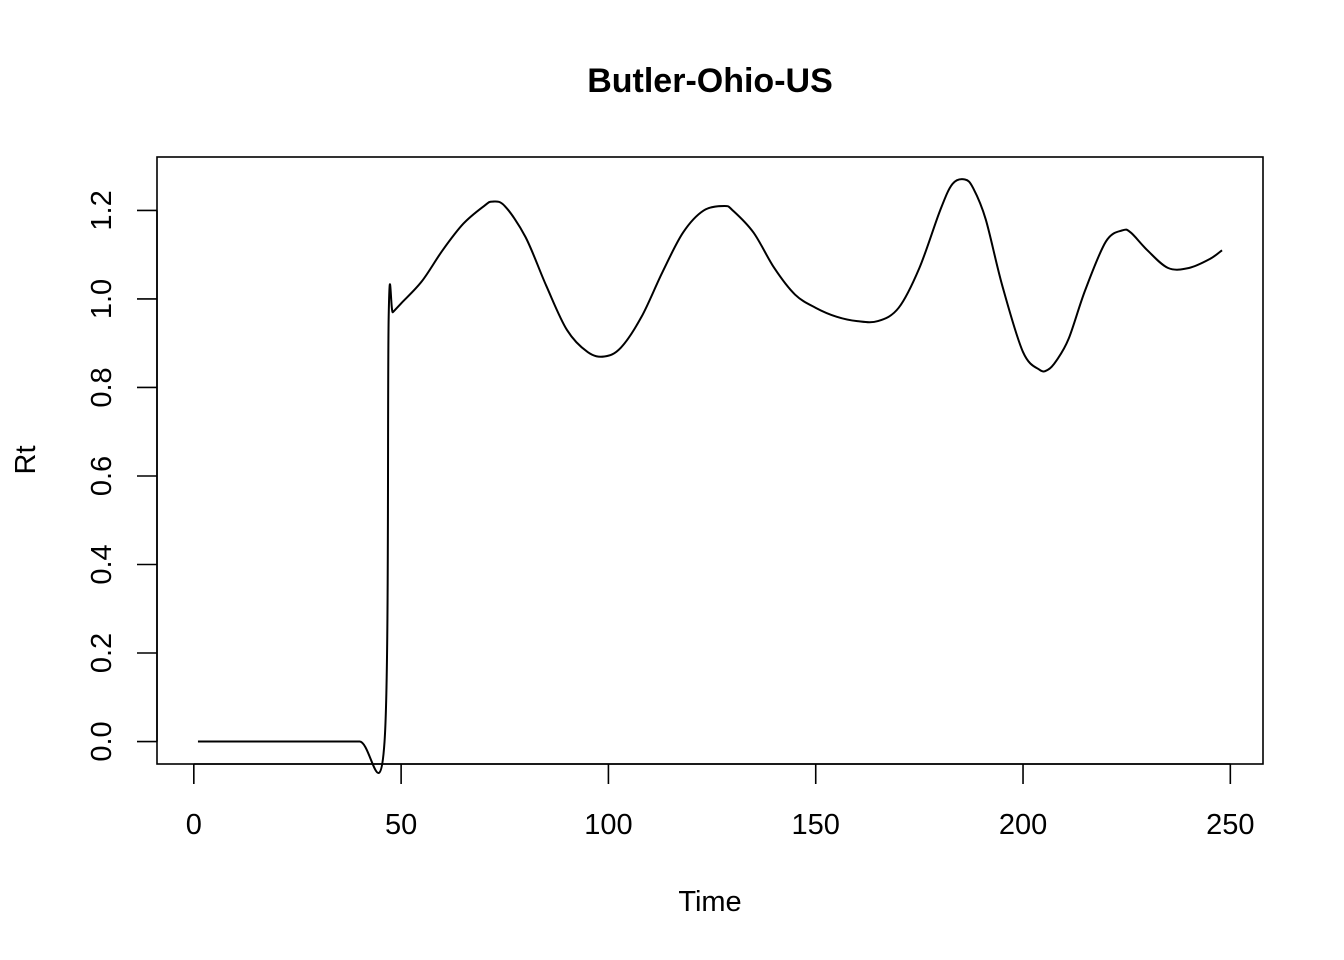 The width and height of the screenshot is (1344, 960). I want to click on y-tick-label: 1.0, so click(102, 299).